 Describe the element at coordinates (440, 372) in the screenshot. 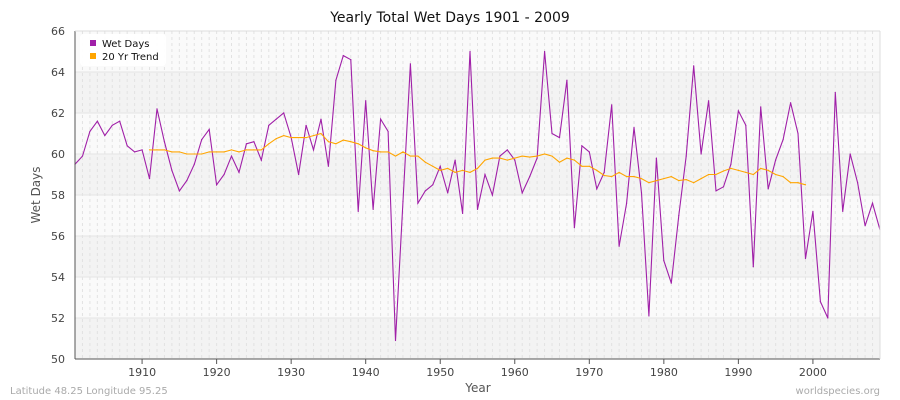

I see `x-tick-label: 1950` at that location.